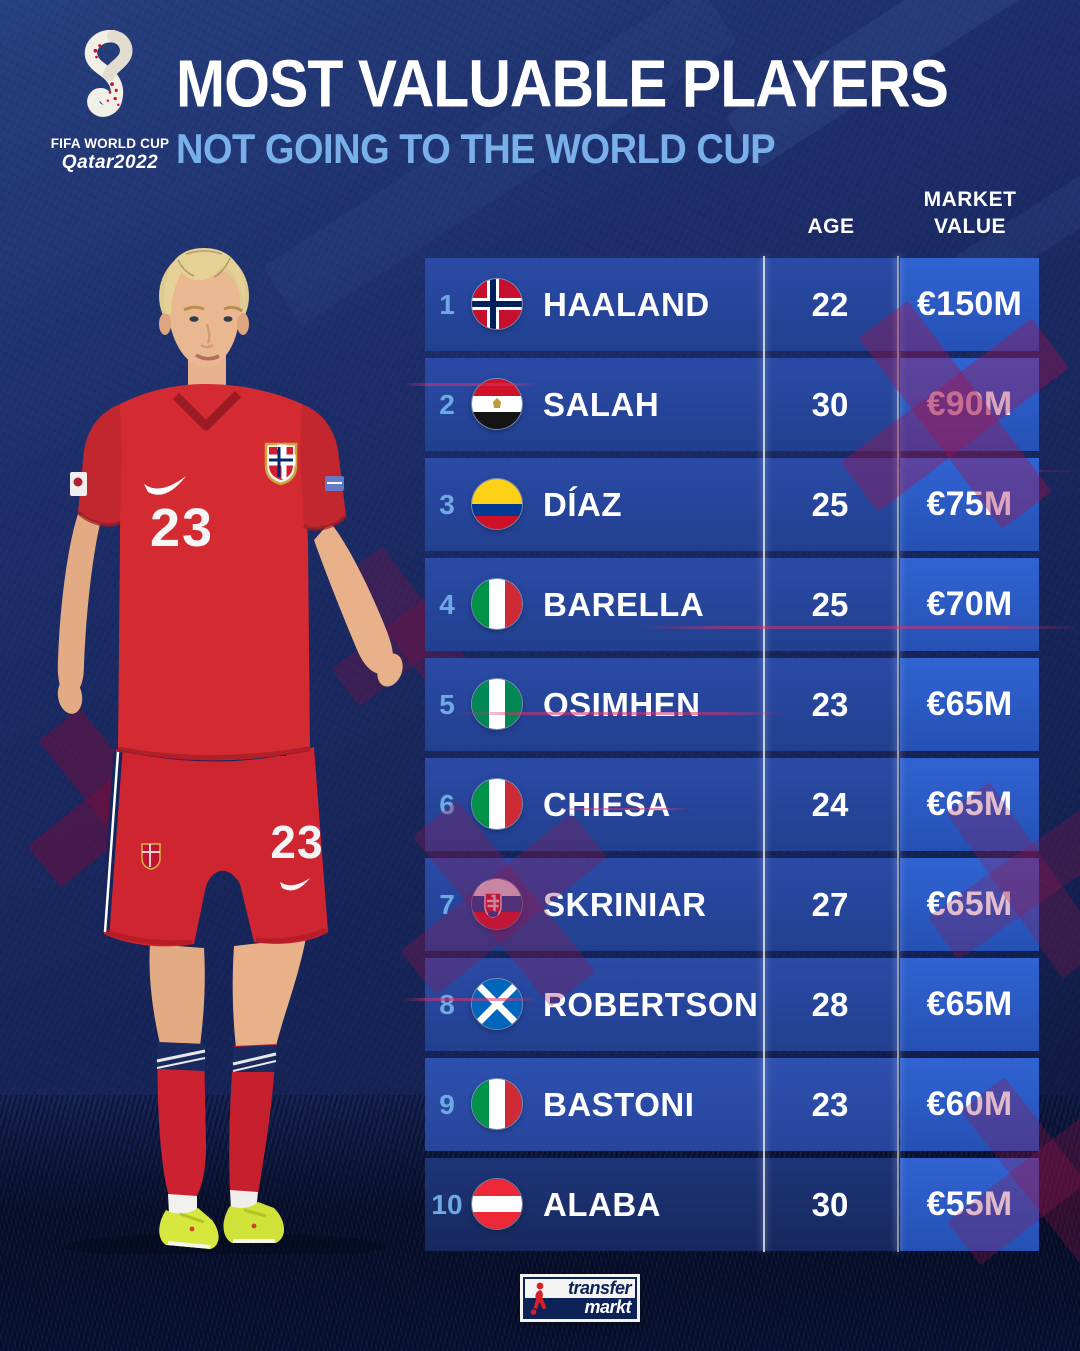 Image resolution: width=1080 pixels, height=1351 pixels. What do you see at coordinates (831, 226) in the screenshot?
I see `age-column-header: AGE` at bounding box center [831, 226].